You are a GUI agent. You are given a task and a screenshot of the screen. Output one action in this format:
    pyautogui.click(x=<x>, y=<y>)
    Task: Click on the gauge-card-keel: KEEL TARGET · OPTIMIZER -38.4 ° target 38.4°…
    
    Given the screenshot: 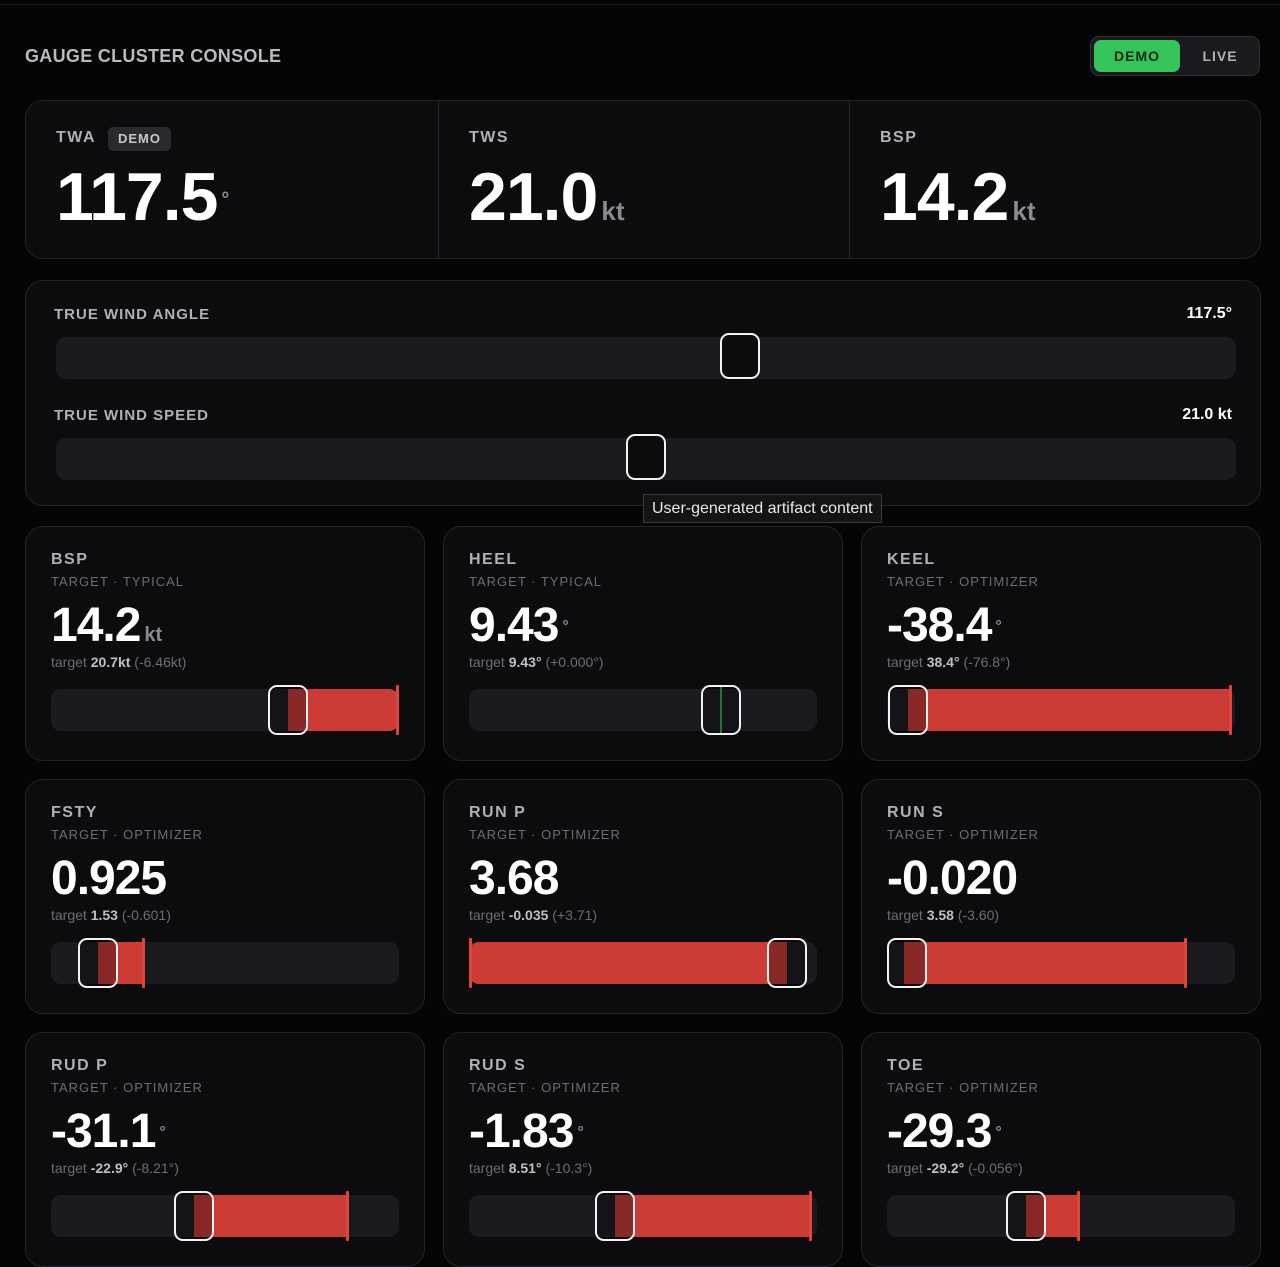 What is the action you would take?
    pyautogui.click(x=1061, y=643)
    